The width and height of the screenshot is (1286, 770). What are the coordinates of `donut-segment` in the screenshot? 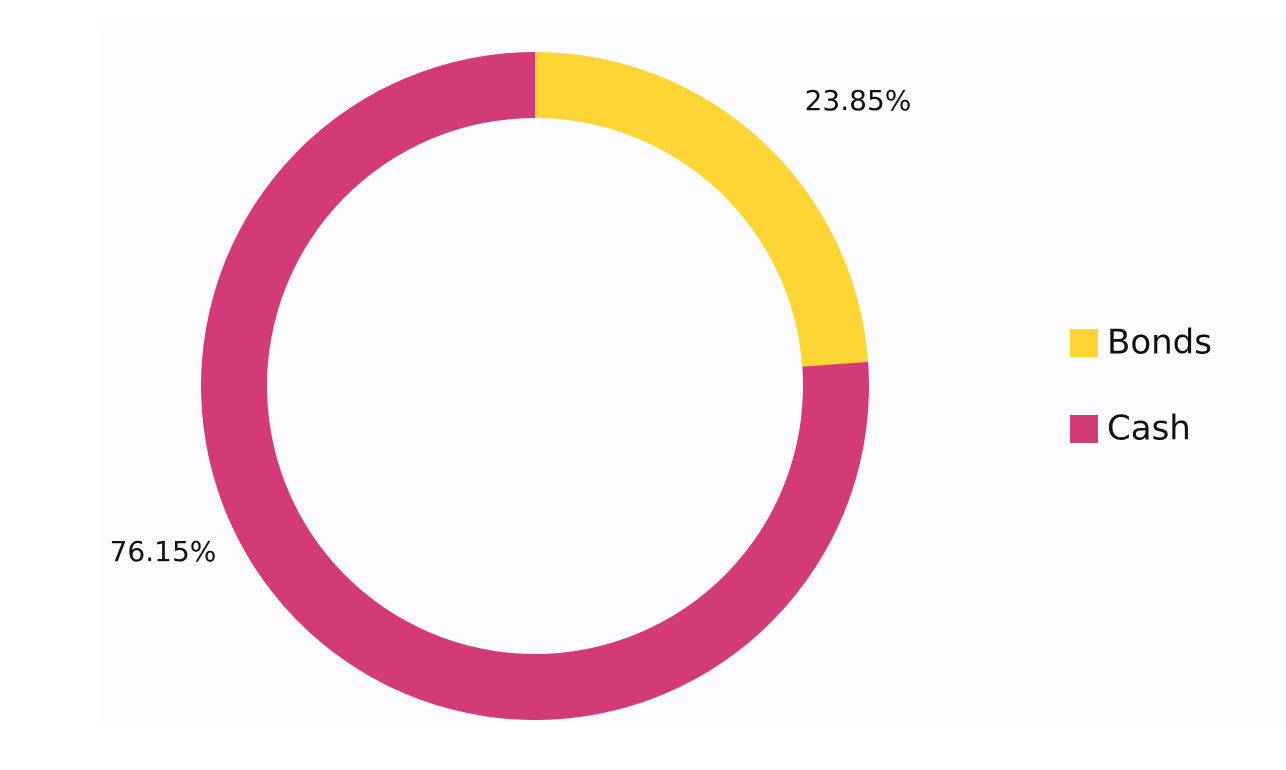 It's located at (702, 209).